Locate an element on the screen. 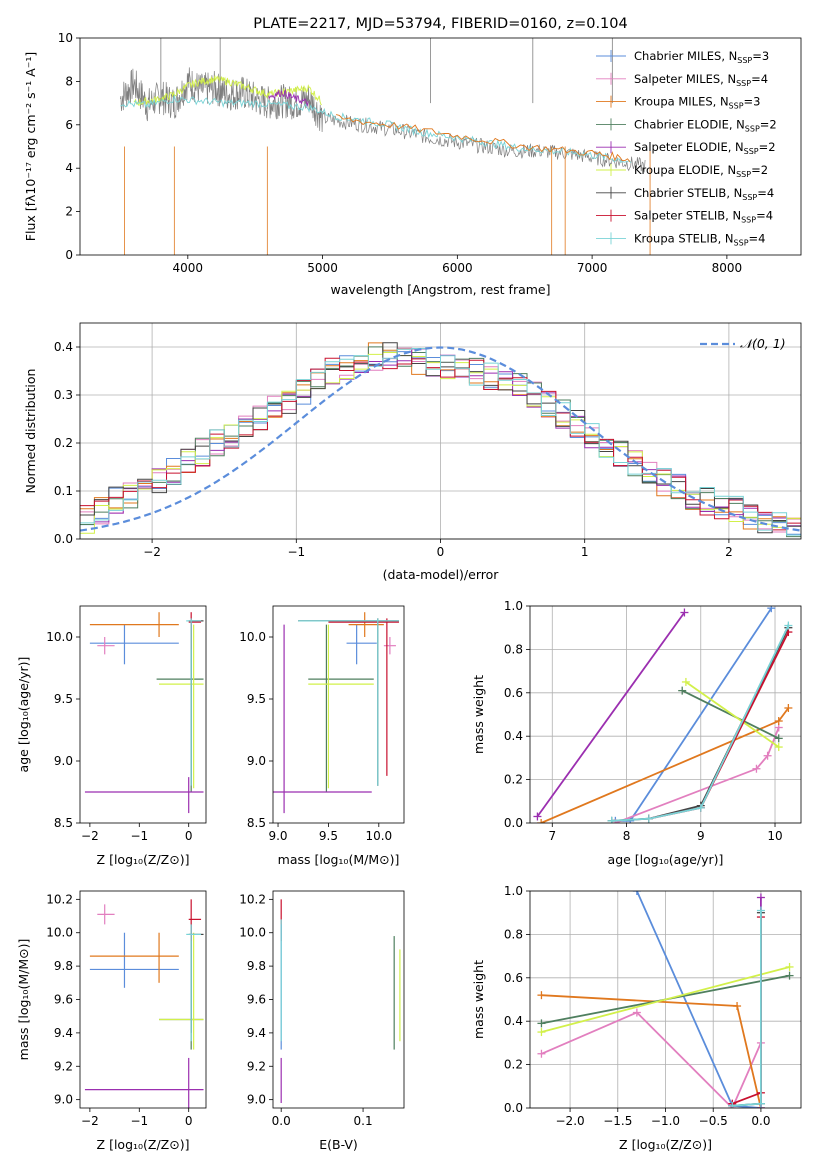 This screenshot has height=1170, width=819. normal-curve is located at coordinates (440, 439).